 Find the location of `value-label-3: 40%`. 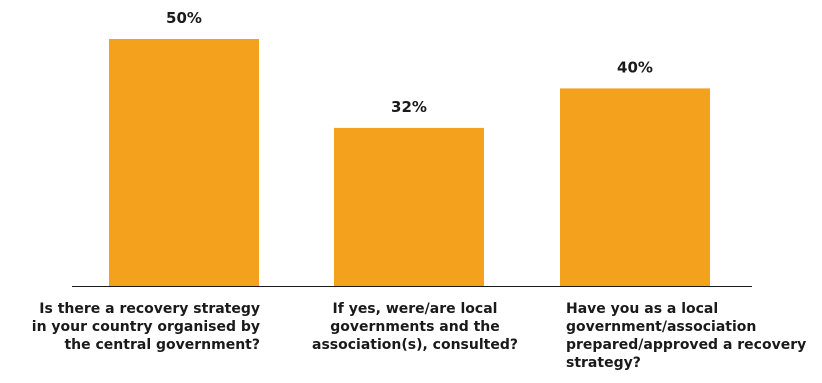

value-label-3: 40% is located at coordinates (635, 67).